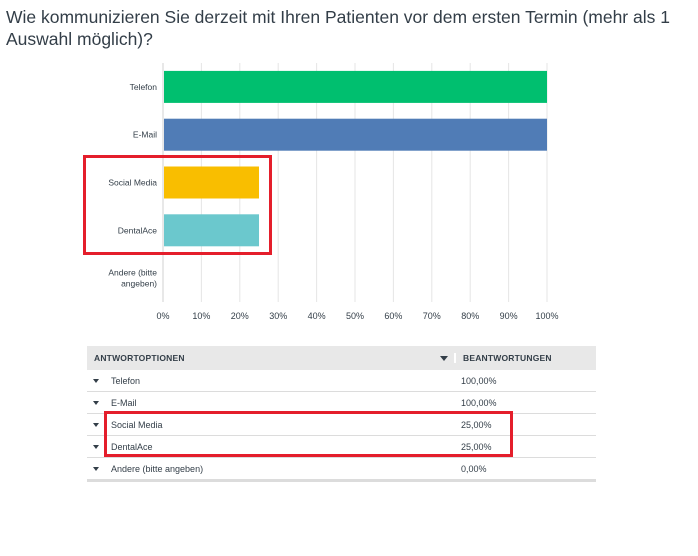 Image resolution: width=698 pixels, height=556 pixels. I want to click on row-option-label: DentalAce, so click(132, 446).